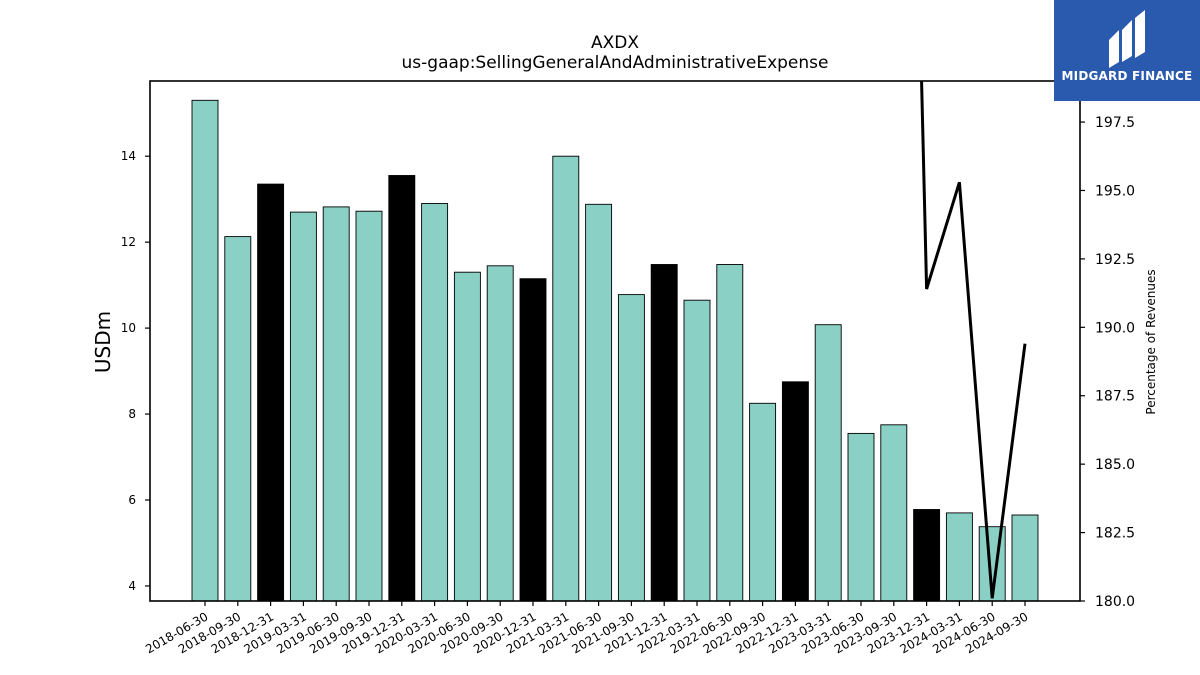  I want to click on y-tick-label: 12, so click(128, 242).